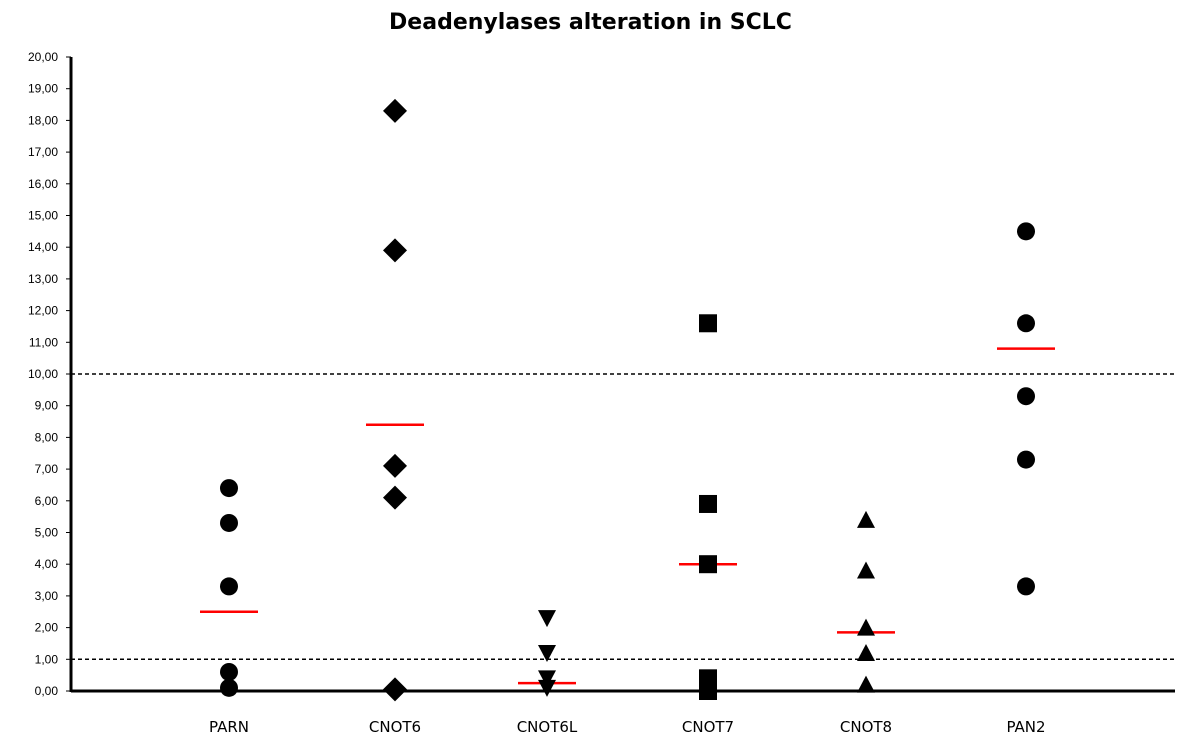 The width and height of the screenshot is (1181, 744). Describe the element at coordinates (47, 406) in the screenshot. I see `y-tick-label: 9,00` at that location.